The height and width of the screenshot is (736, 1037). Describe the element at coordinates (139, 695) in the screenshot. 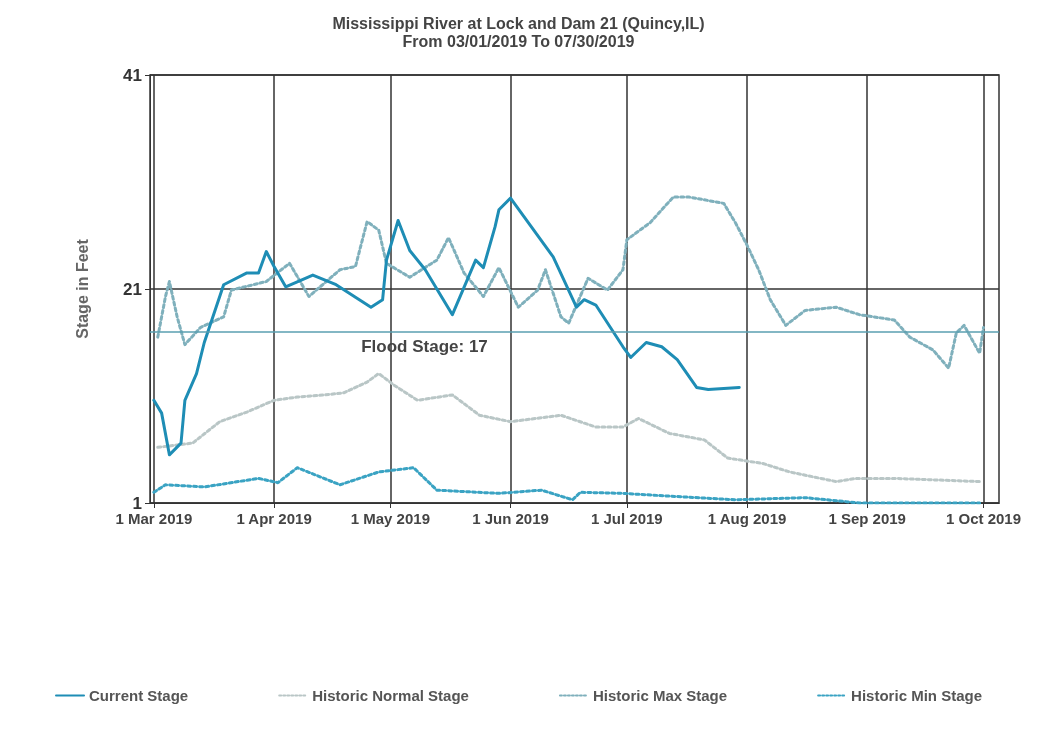

I see `legend-label: Current Stage` at that location.